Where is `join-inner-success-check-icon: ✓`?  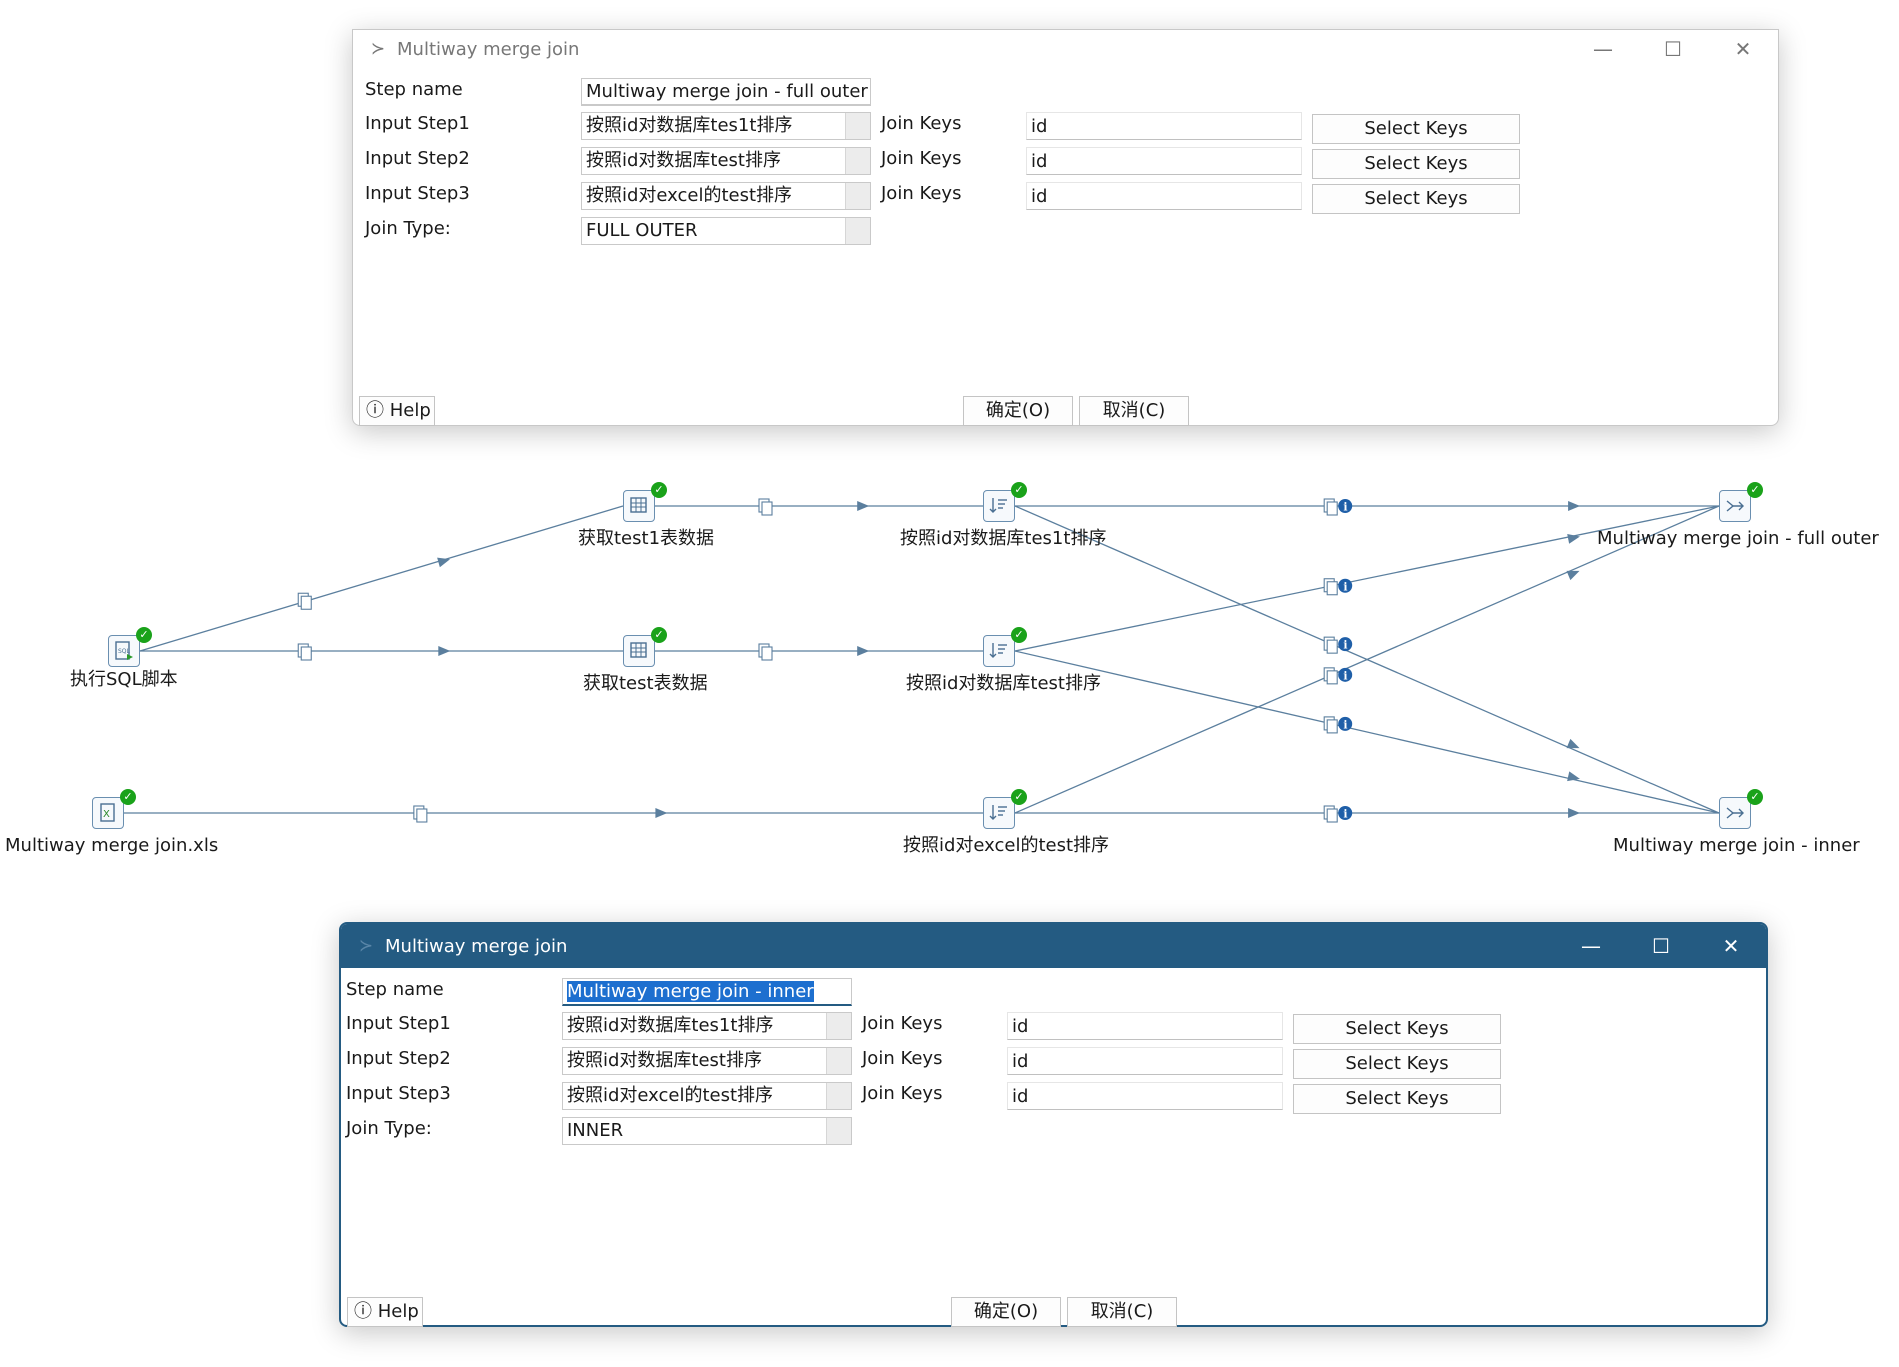 join-inner-success-check-icon: ✓ is located at coordinates (1755, 797).